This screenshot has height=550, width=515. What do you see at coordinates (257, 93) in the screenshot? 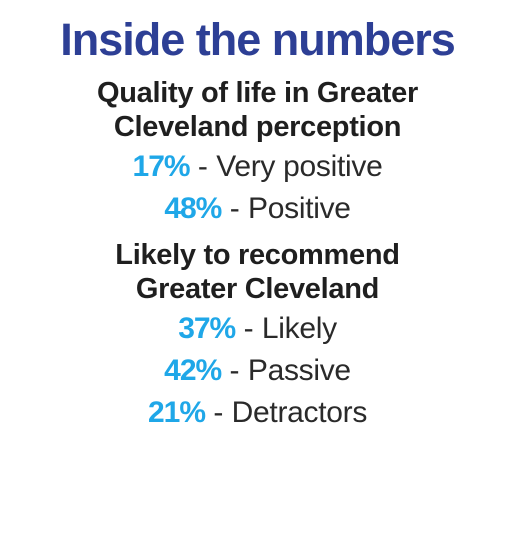
I see `heading-line: Quality of life in Greater` at bounding box center [257, 93].